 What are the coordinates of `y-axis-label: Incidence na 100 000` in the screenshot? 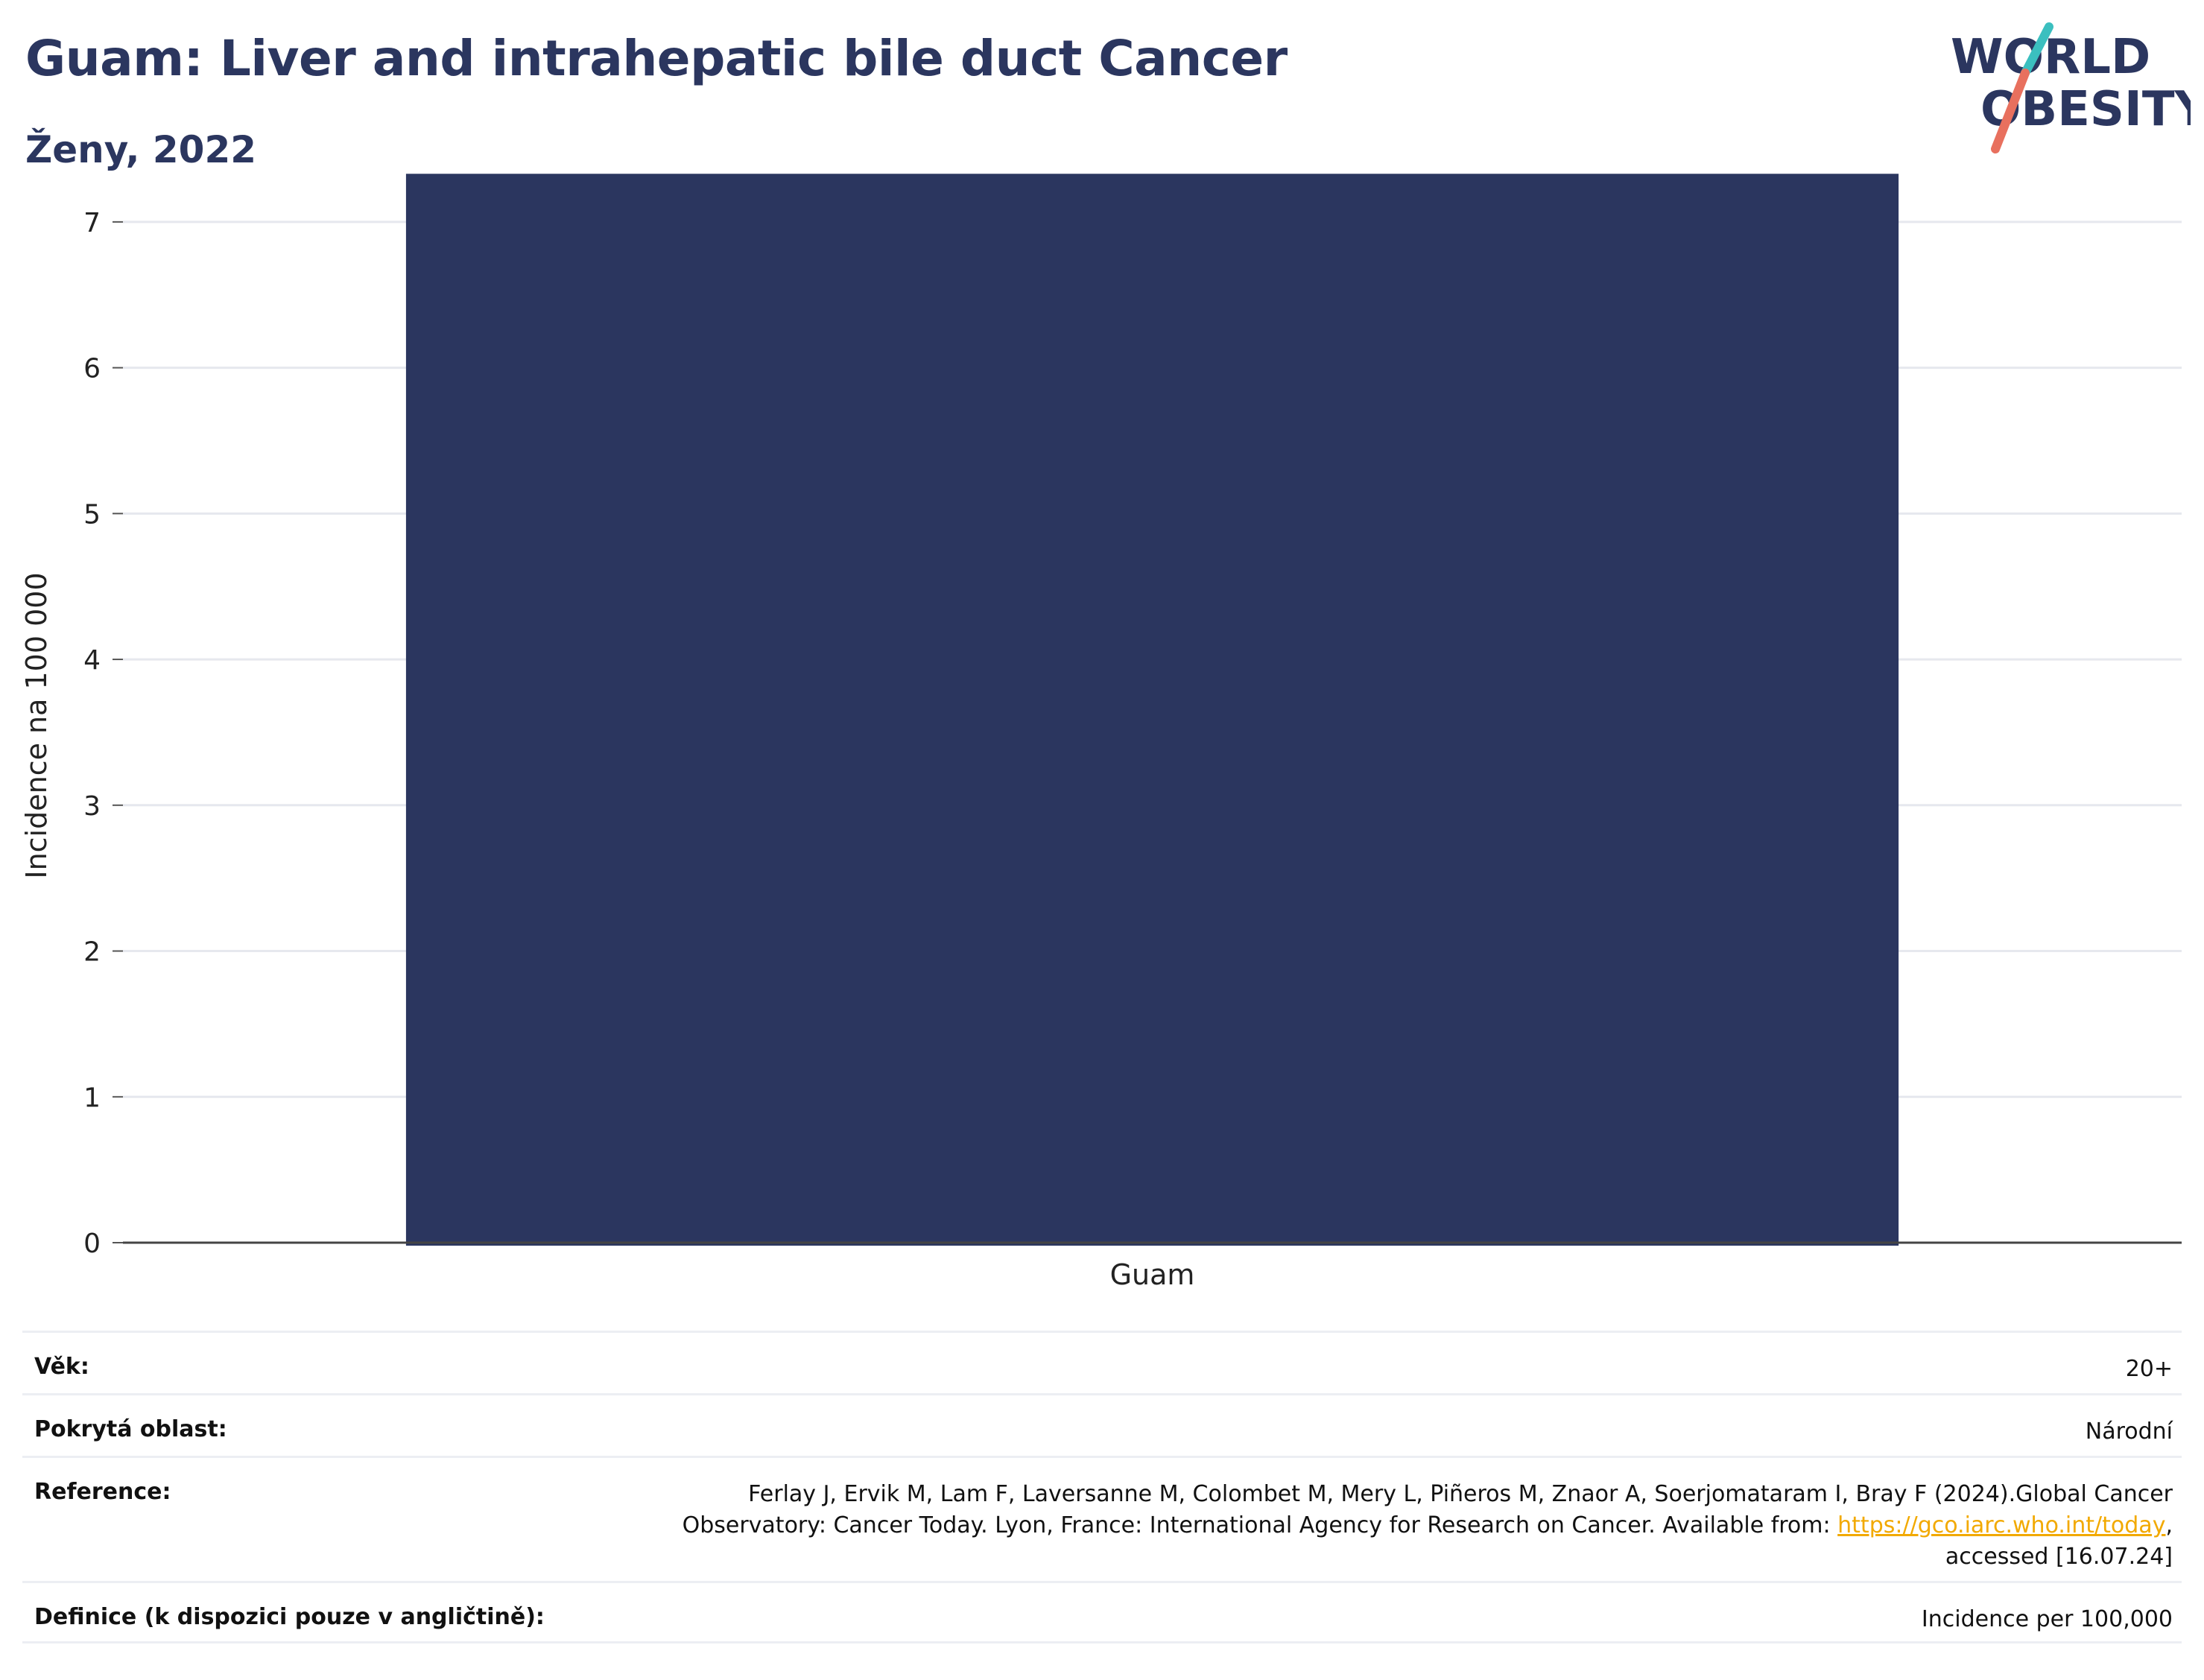 It's located at (36, 725).